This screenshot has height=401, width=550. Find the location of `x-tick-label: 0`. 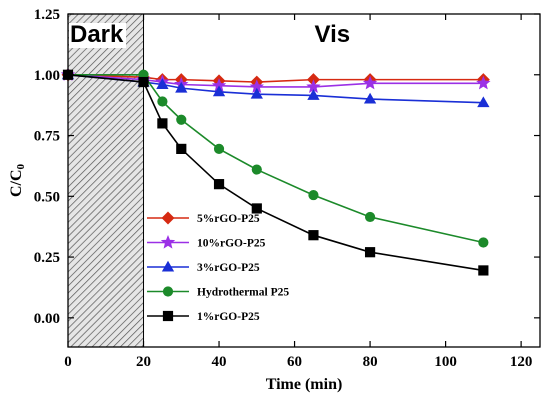

x-tick-label: 0 is located at coordinates (68, 362).